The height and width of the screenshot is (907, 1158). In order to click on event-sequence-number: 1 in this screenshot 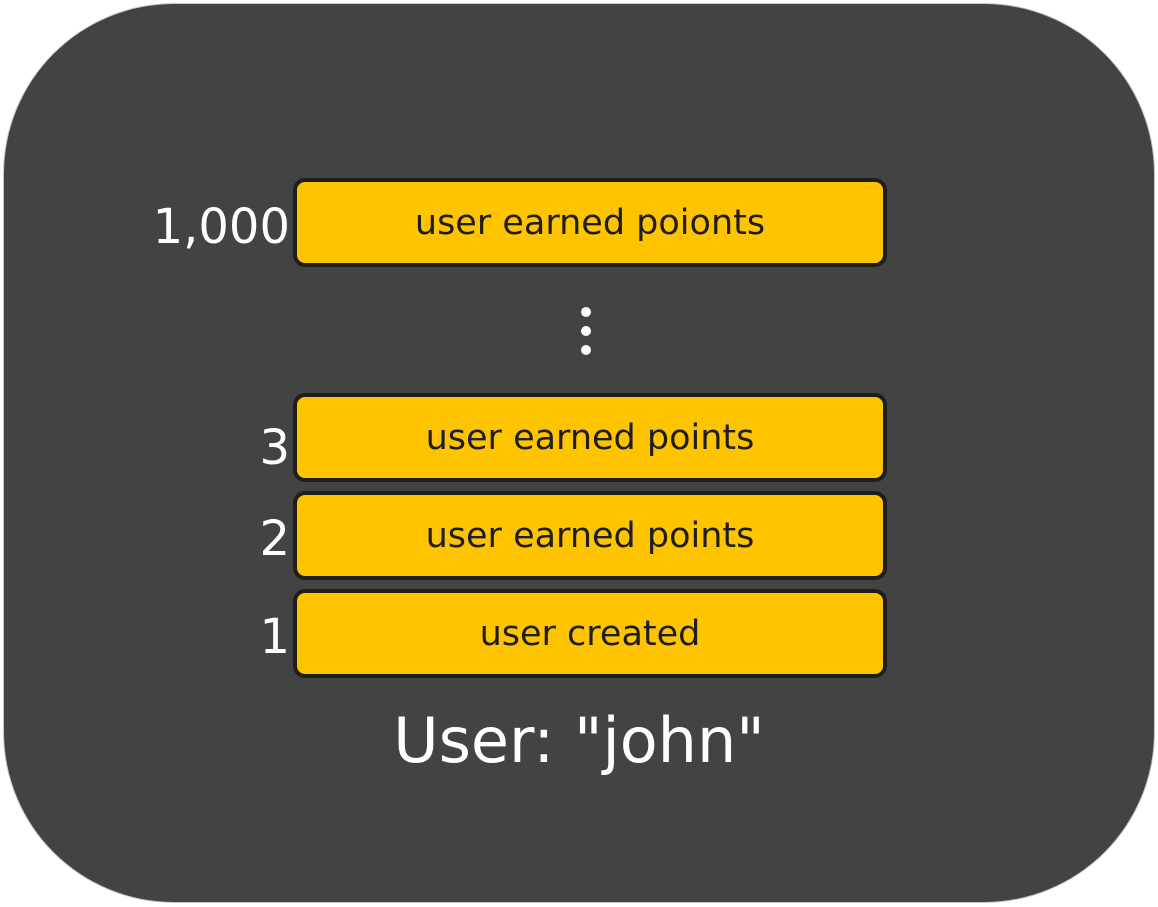, I will do `click(274, 637)`.